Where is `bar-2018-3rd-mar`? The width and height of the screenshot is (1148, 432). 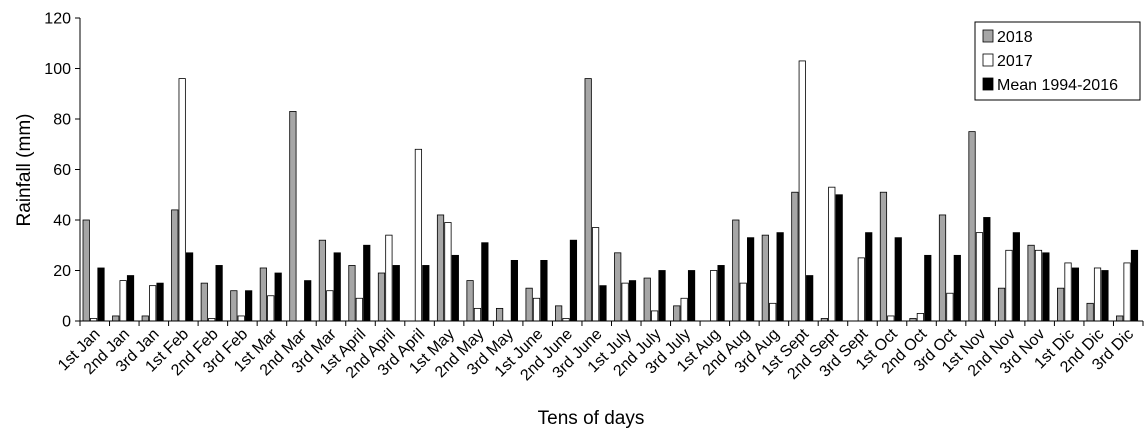 bar-2018-3rd-mar is located at coordinates (322, 280).